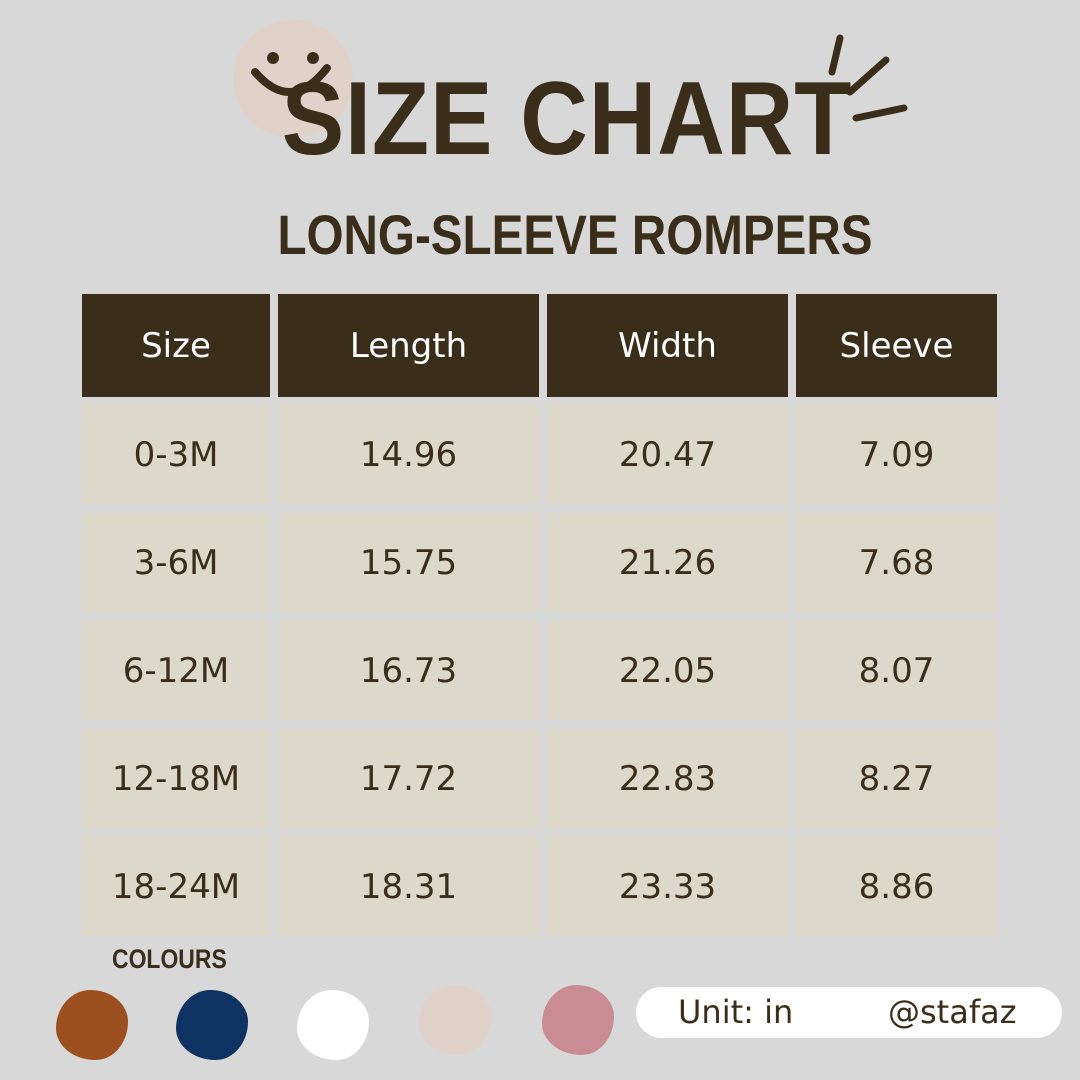 This screenshot has height=1080, width=1080. I want to click on table-cell: 8.27, so click(896, 778).